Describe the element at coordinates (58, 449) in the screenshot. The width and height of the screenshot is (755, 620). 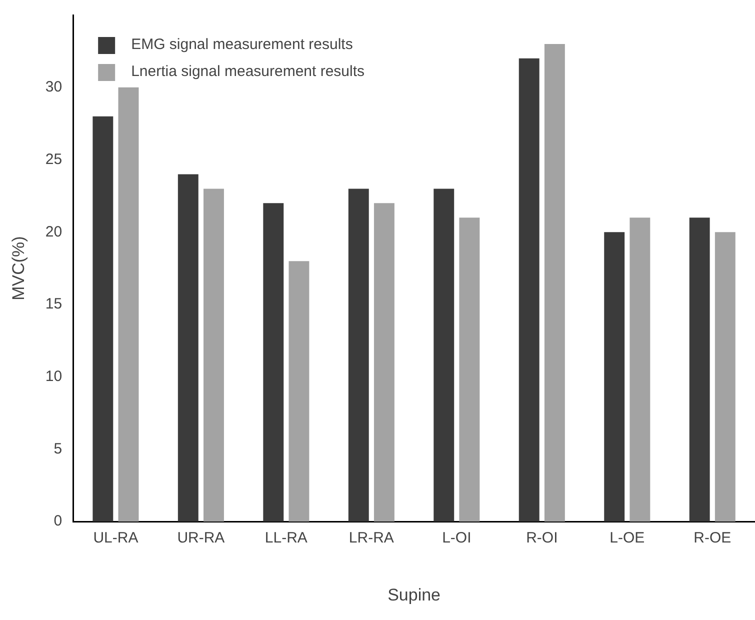
I see `y-tick-label: 5` at that location.